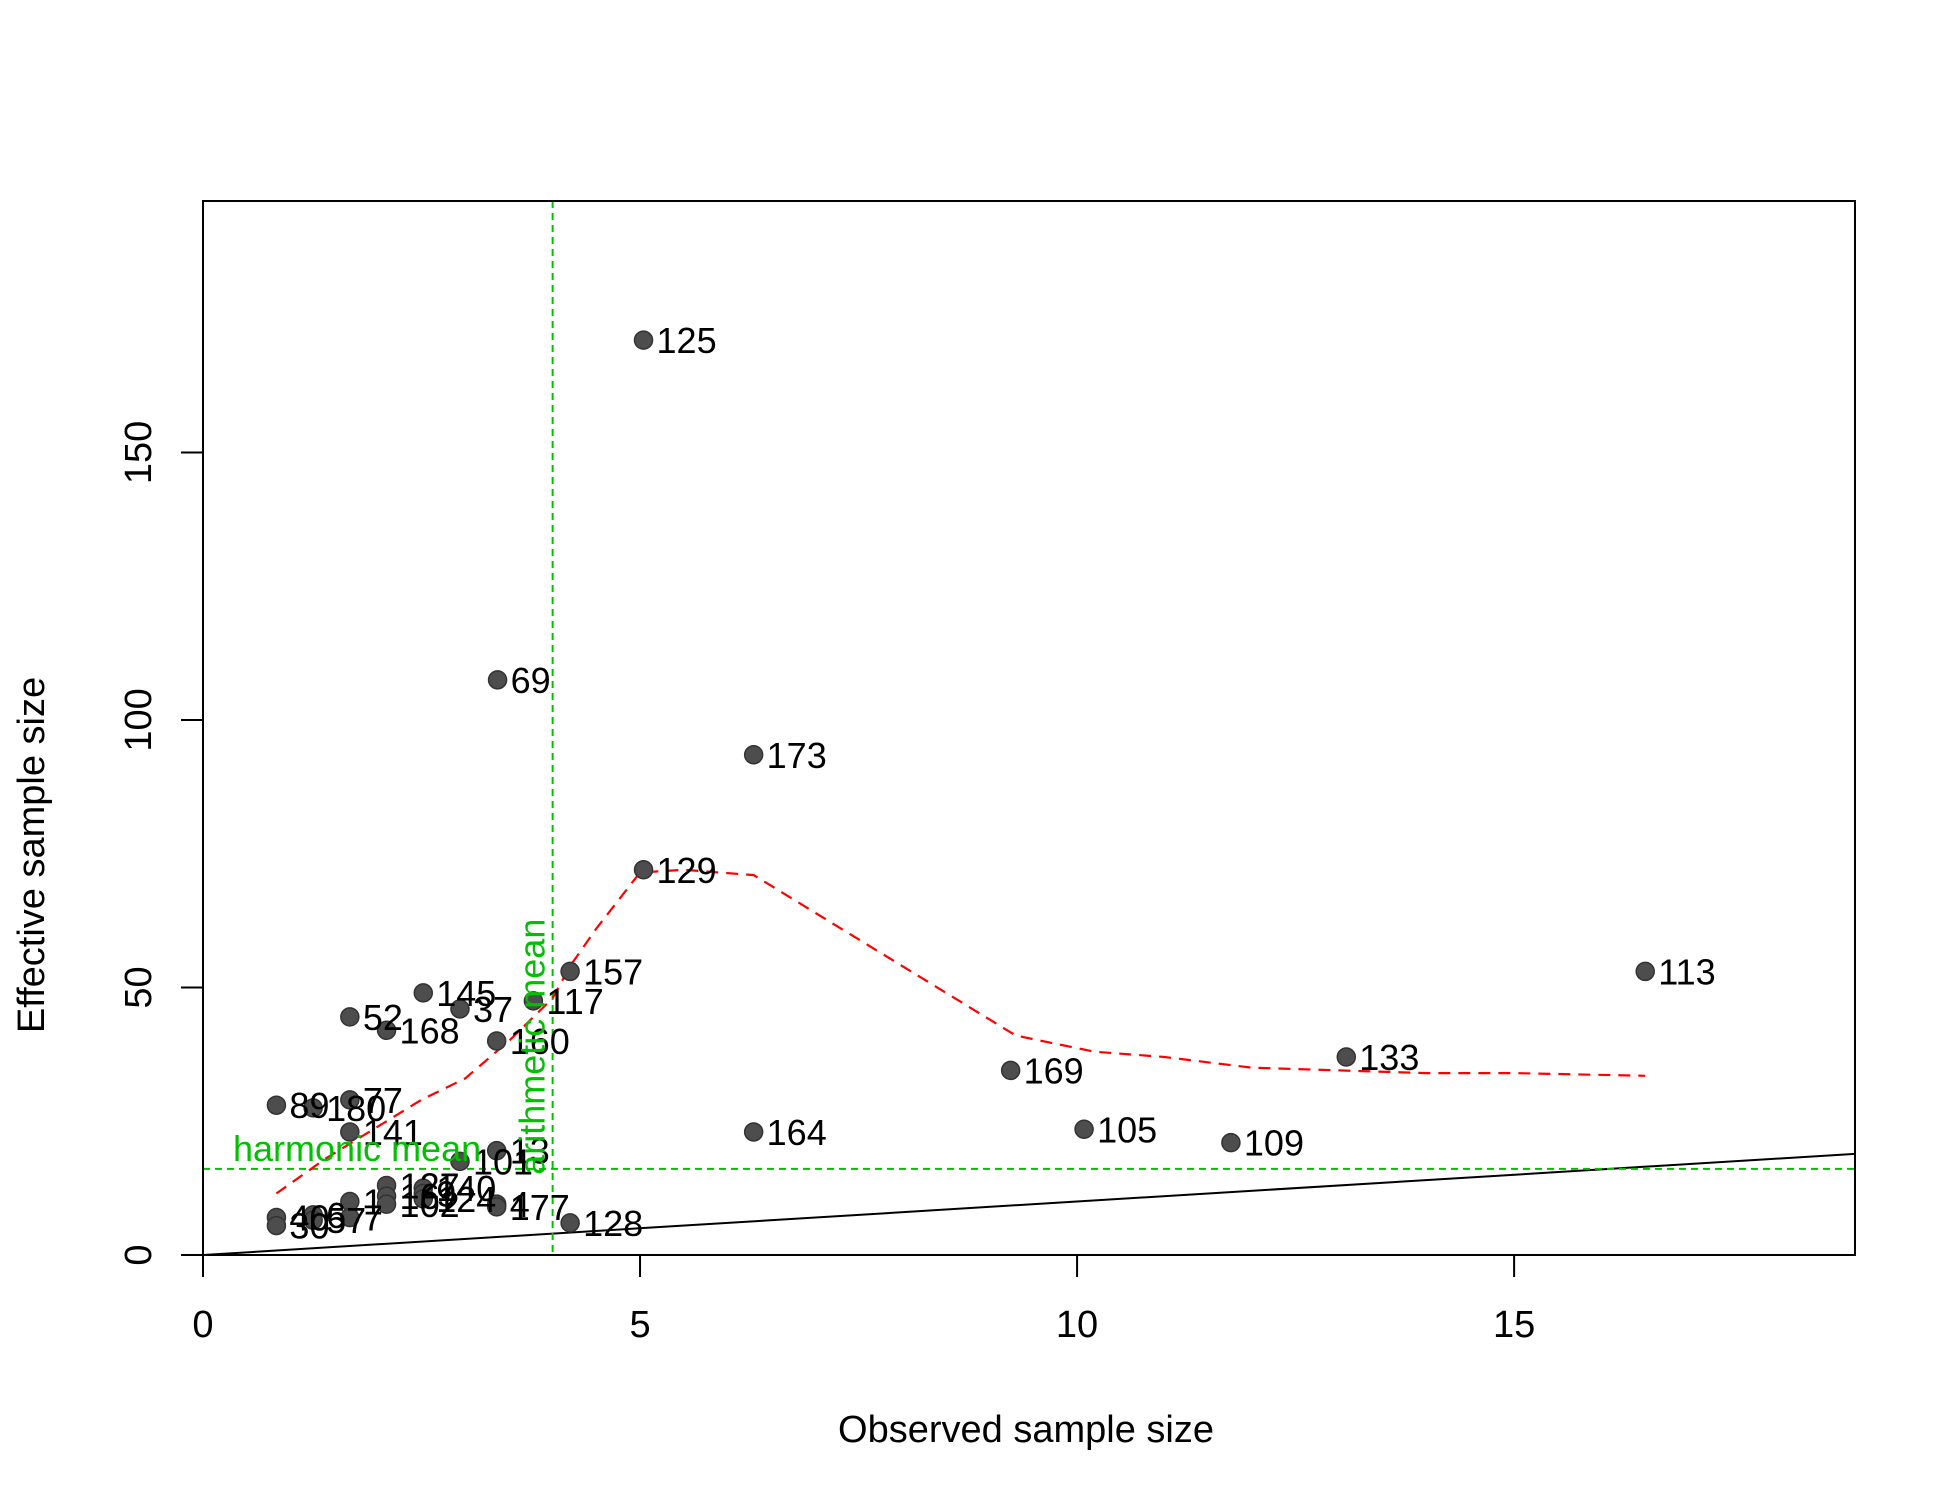 The width and height of the screenshot is (1950, 1505). Describe the element at coordinates (383, 1100) in the screenshot. I see `point-label-77: 77` at that location.